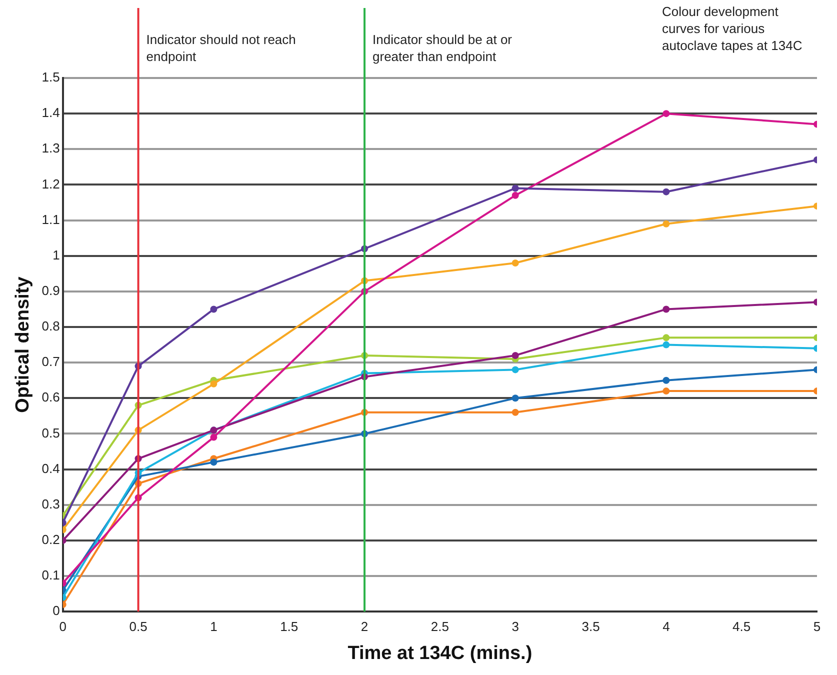 The image size is (837, 675). I want to click on y-tick-label: 1.5, so click(51, 77).